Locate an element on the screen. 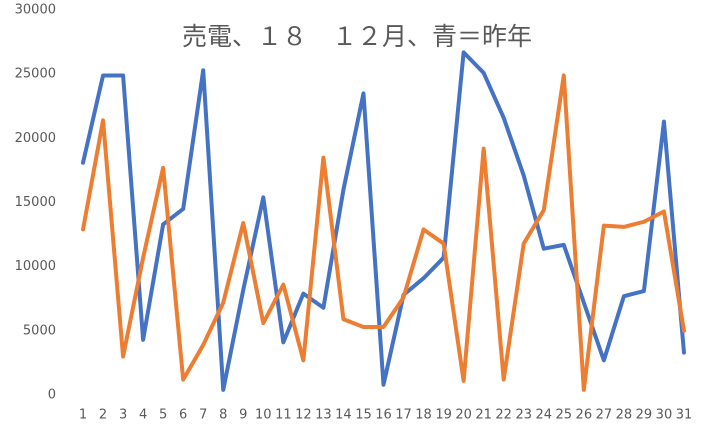  x-tick-label: 24 is located at coordinates (543, 415).